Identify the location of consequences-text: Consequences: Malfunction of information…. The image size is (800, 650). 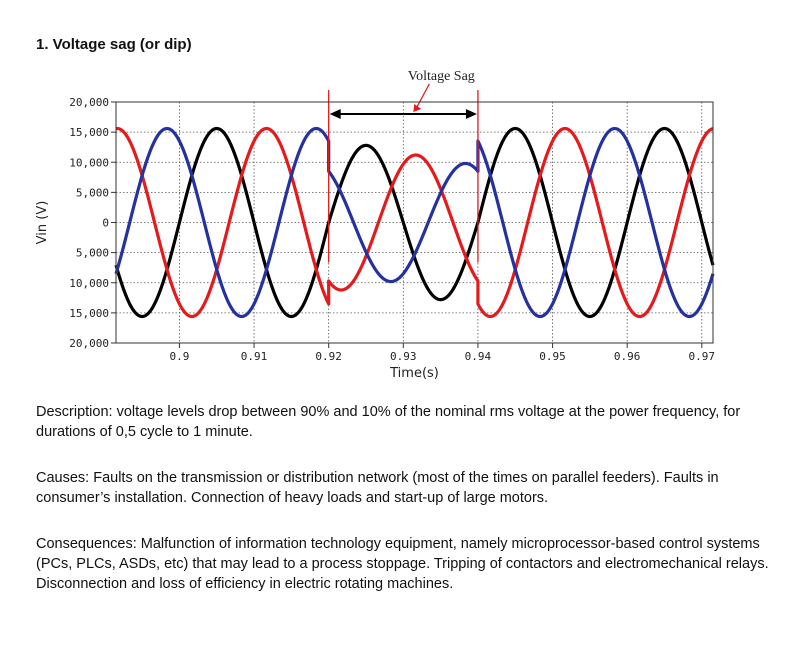
(402, 564).